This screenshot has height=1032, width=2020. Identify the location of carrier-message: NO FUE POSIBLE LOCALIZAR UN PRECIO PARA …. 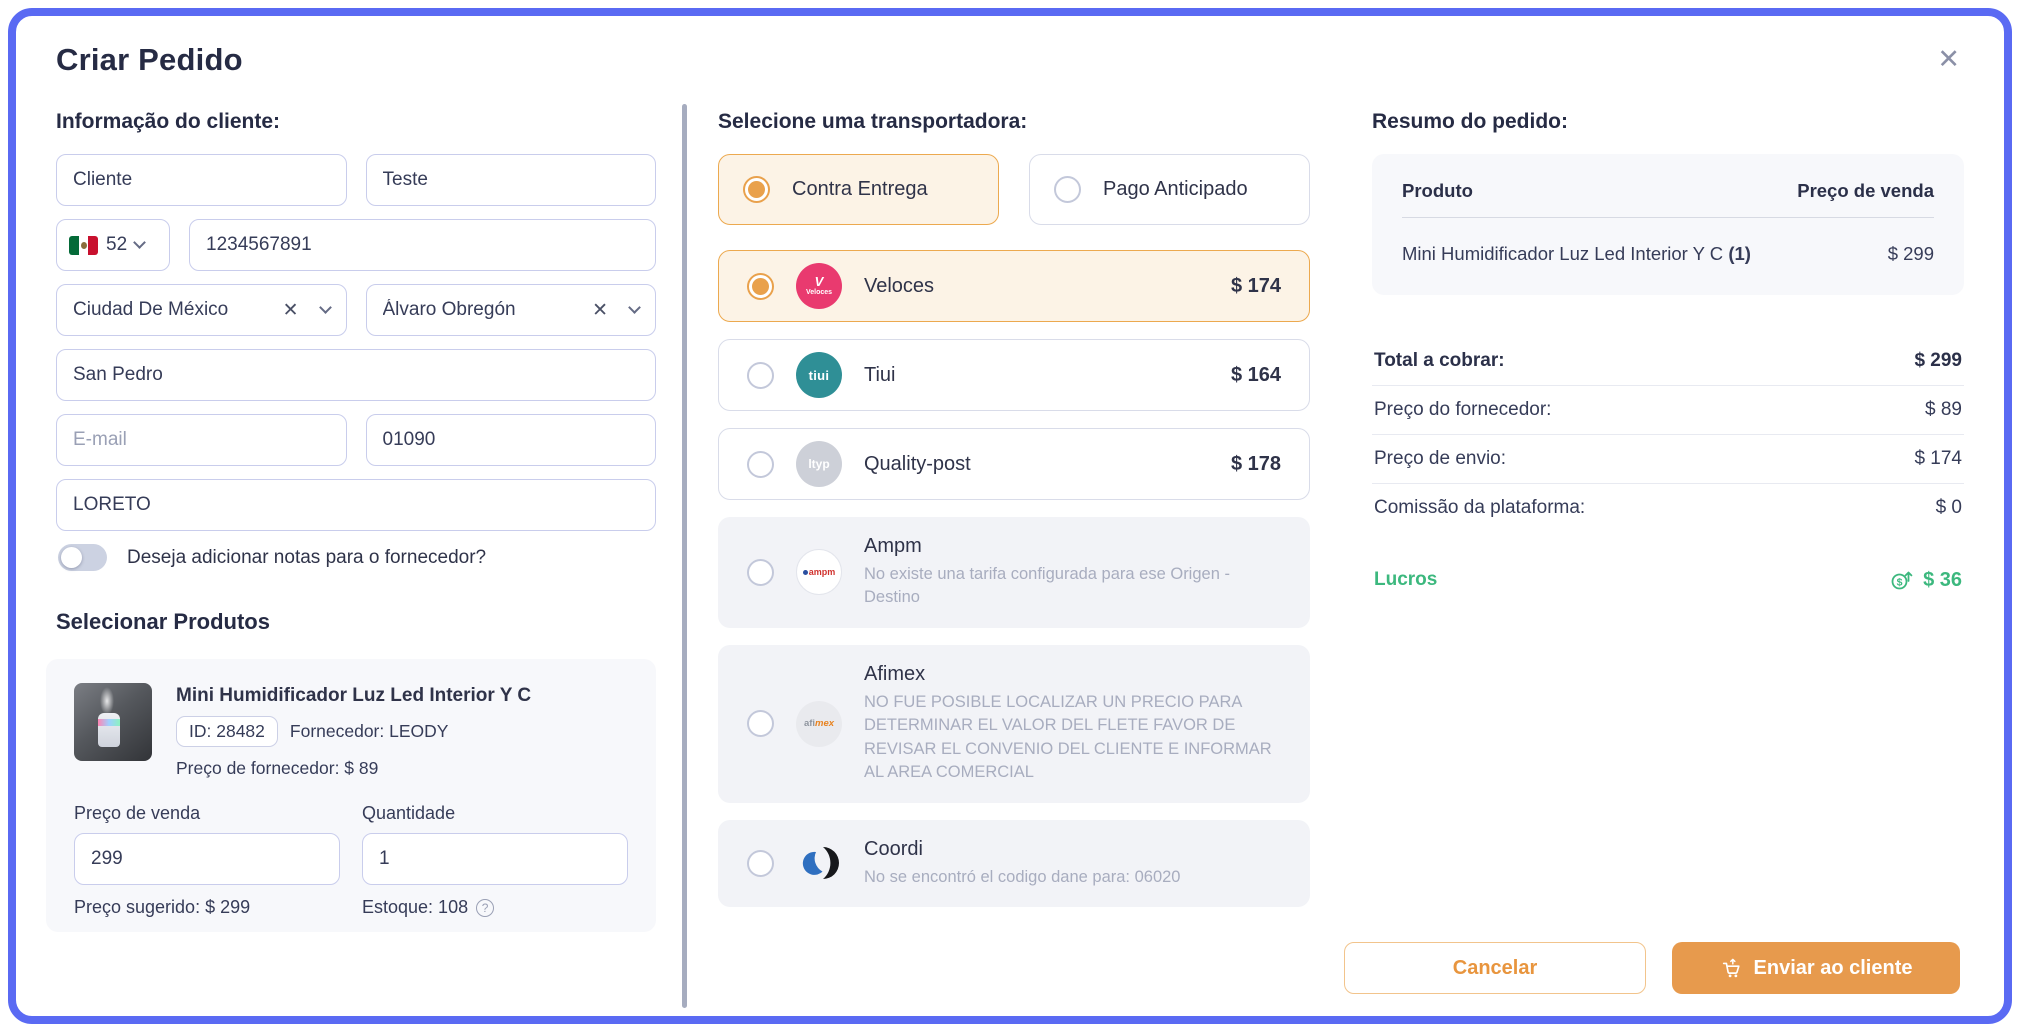
(1068, 737).